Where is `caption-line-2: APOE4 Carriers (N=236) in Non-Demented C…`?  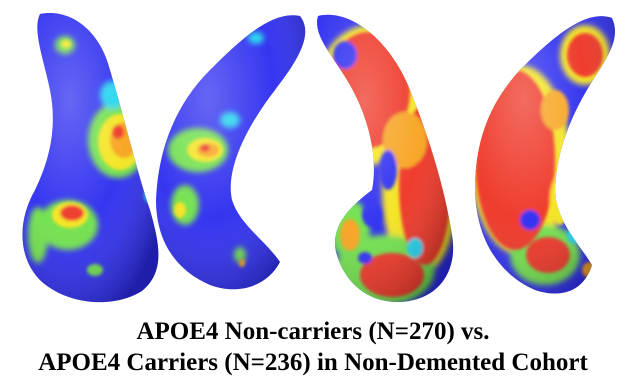
caption-line-2: APOE4 Carriers (N=236) in Non-Demented C… is located at coordinates (313, 362).